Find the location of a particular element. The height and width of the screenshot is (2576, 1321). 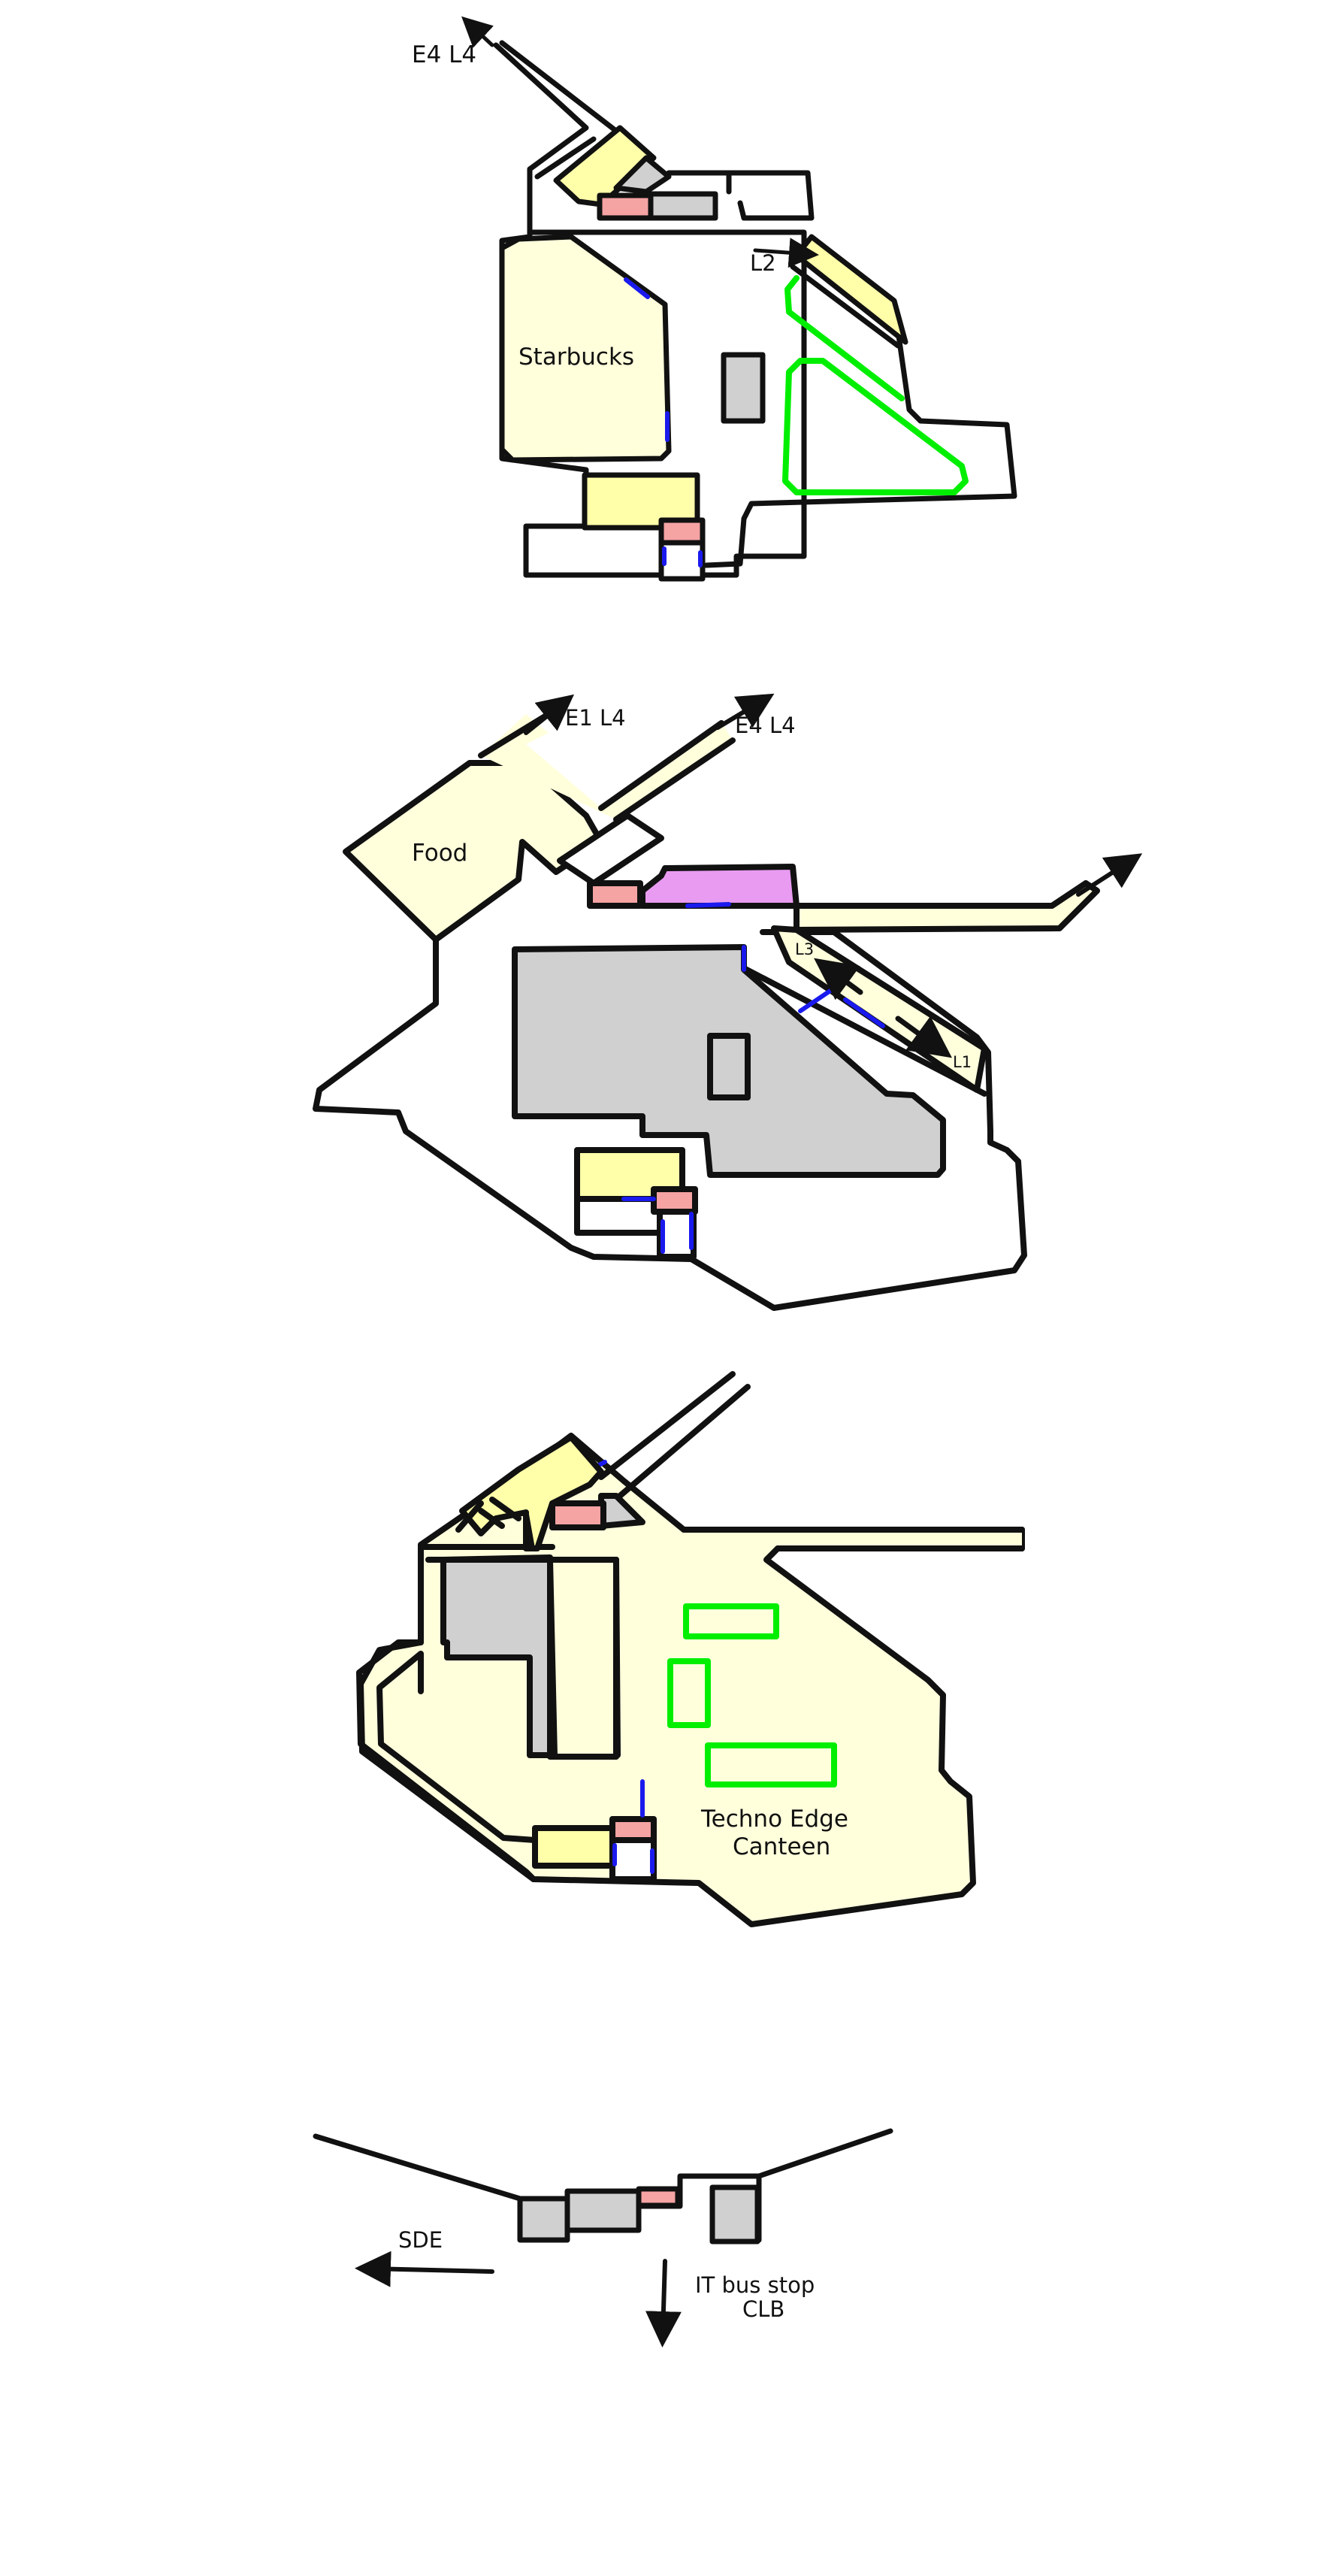

level-third-diag-corridor-b is located at coordinates (684, 1441).